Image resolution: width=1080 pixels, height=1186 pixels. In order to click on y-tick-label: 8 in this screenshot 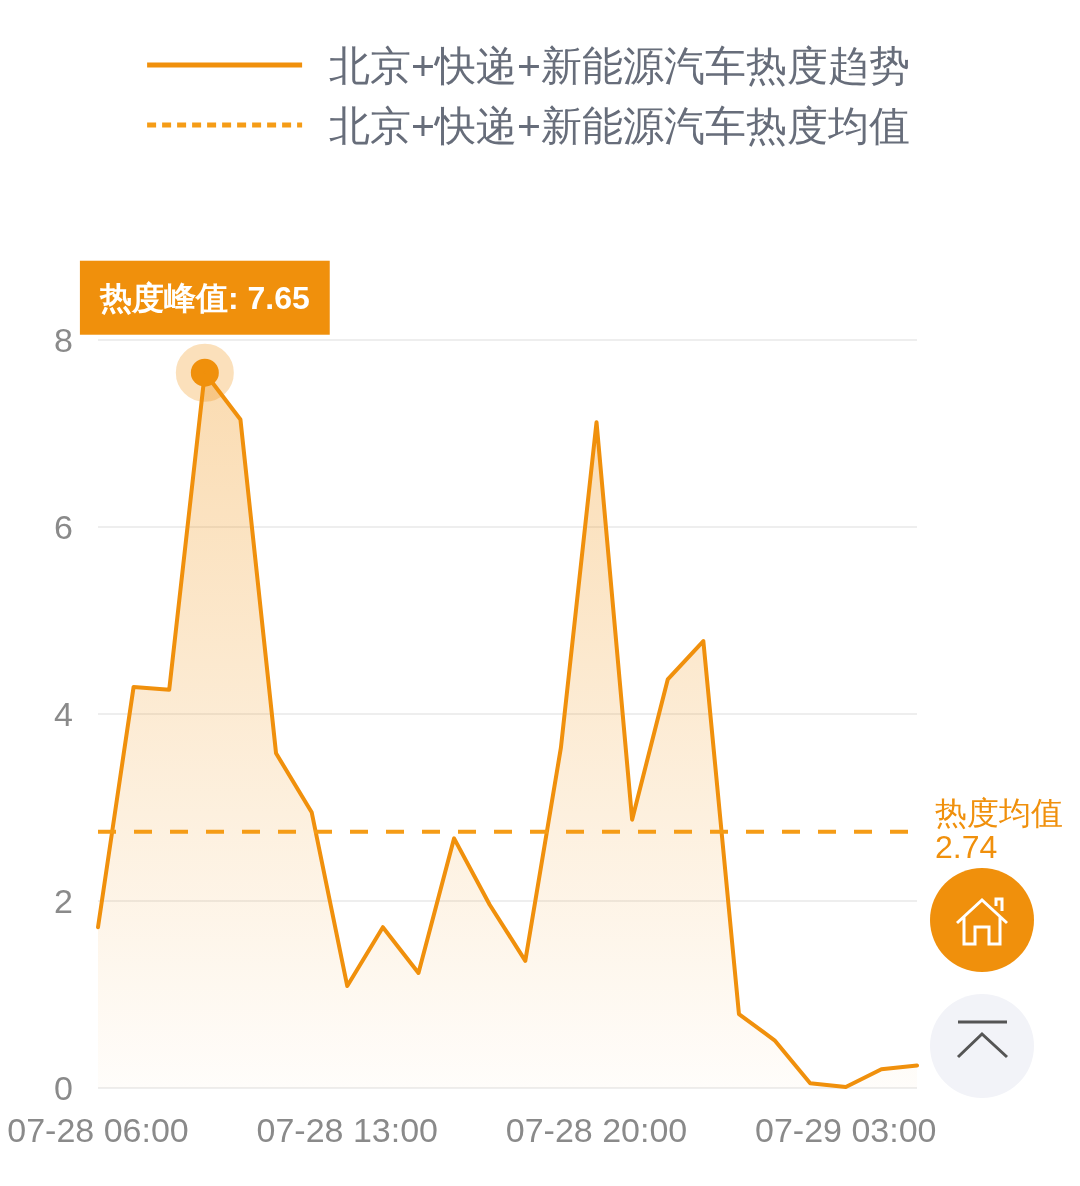, I will do `click(63, 339)`.